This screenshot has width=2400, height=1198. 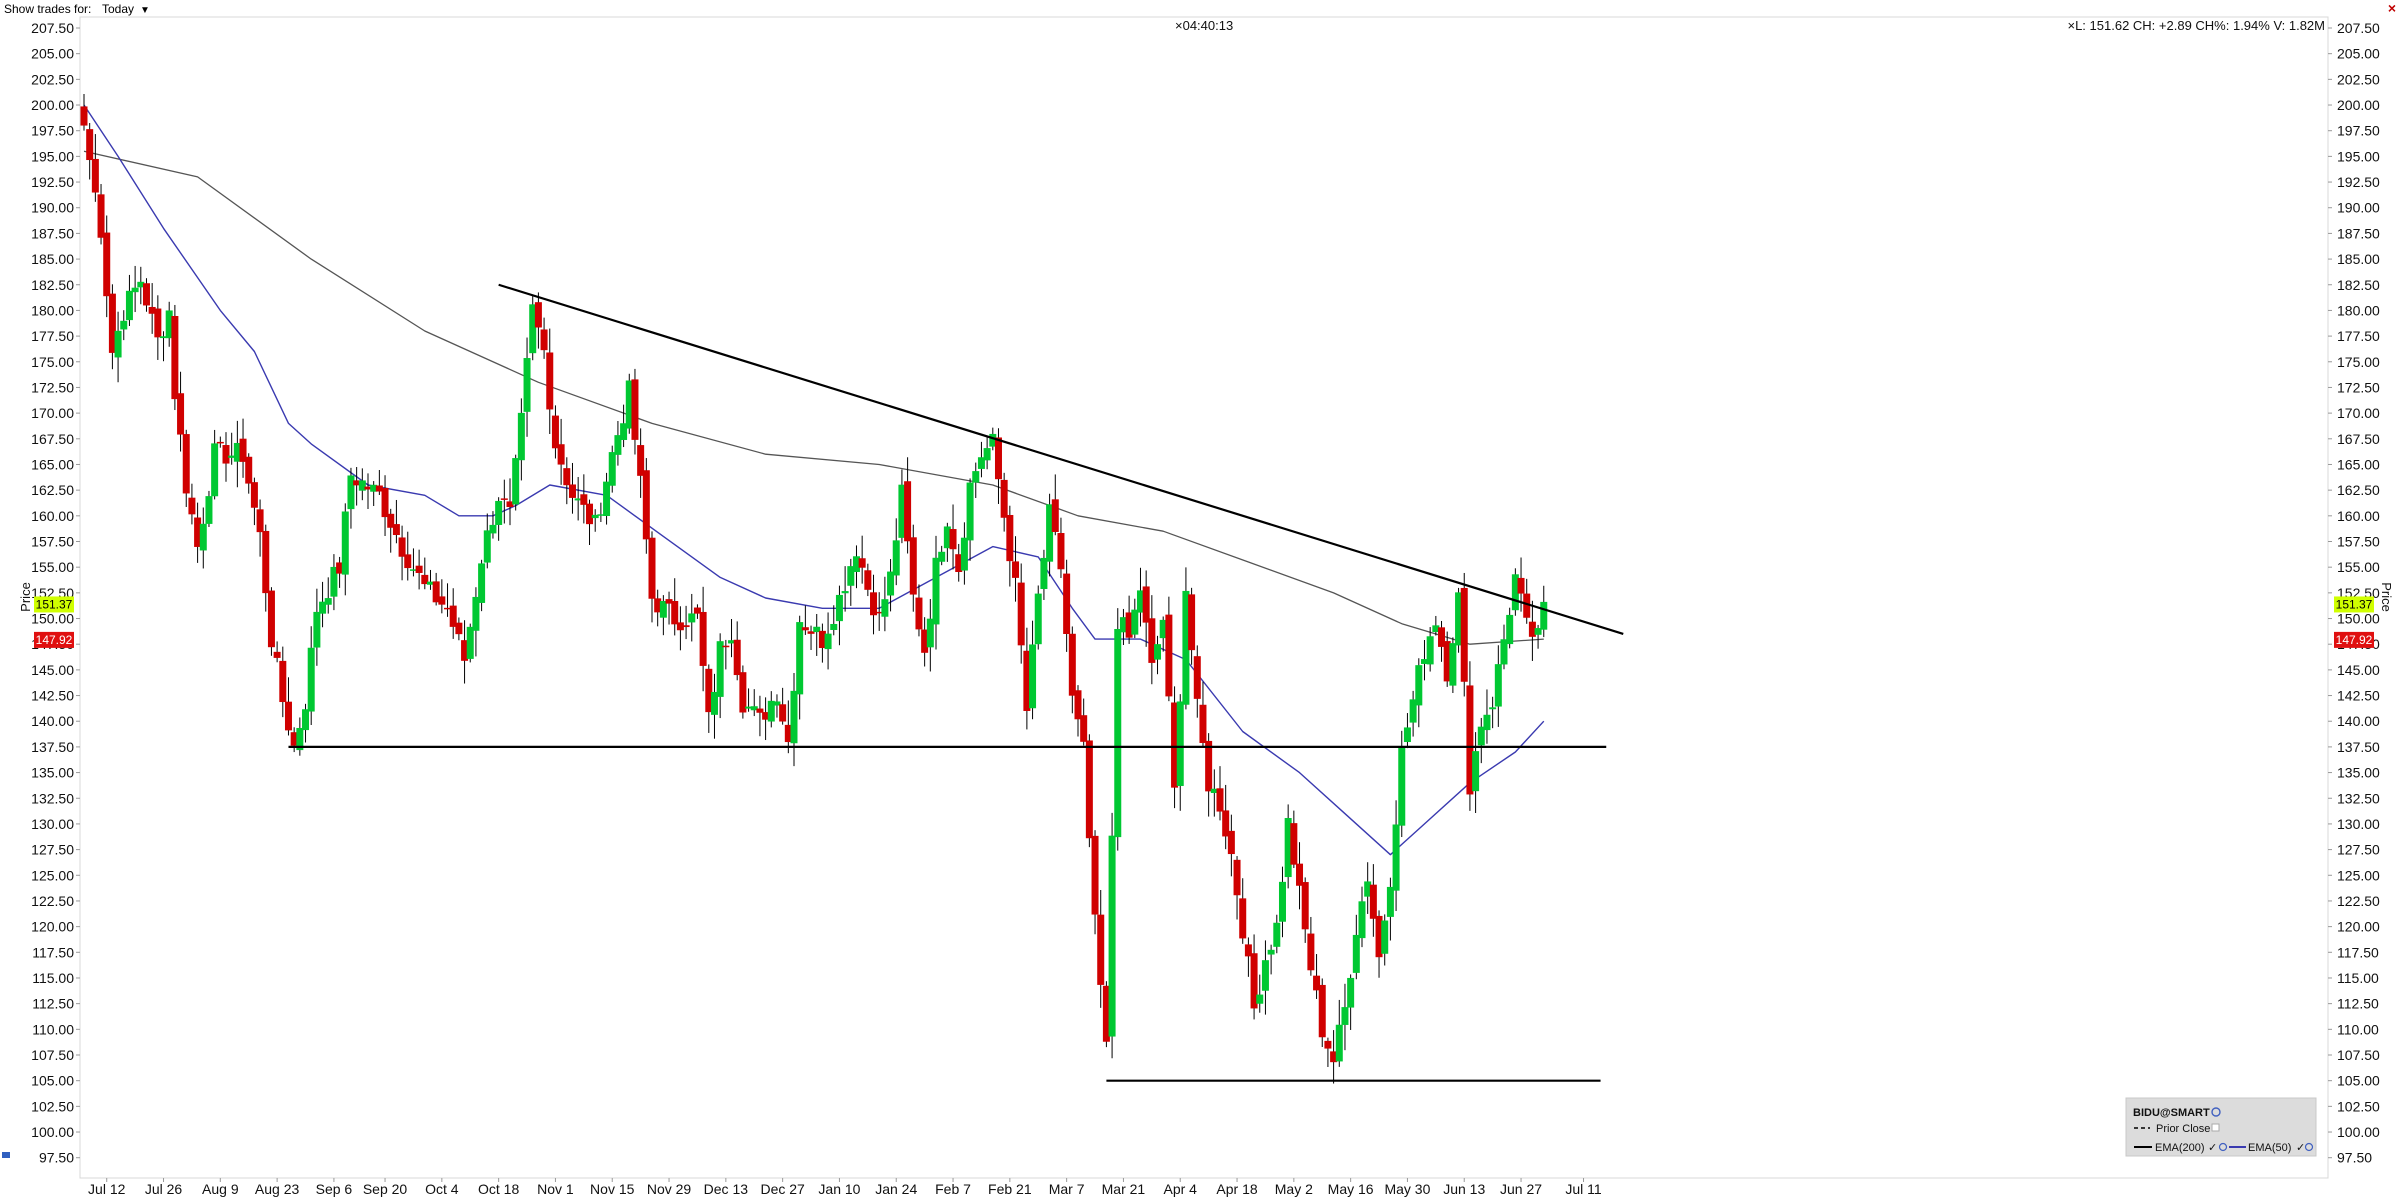 I want to click on y-tick-label: 180.00, so click(x=2358, y=310).